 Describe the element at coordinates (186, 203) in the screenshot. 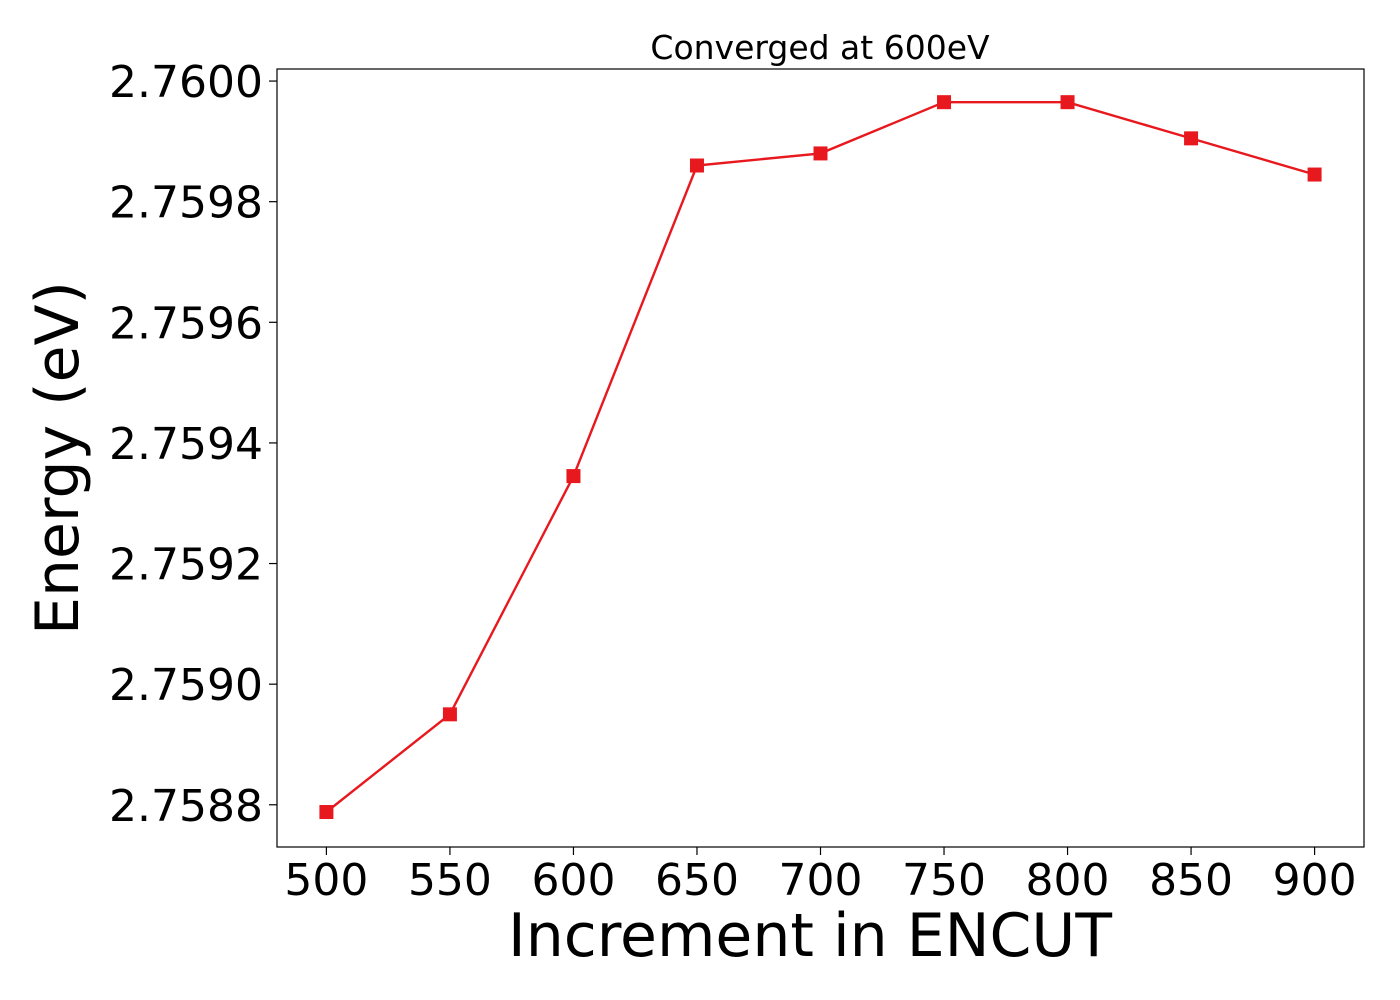

I see `y-tick-label: 2.7598` at that location.